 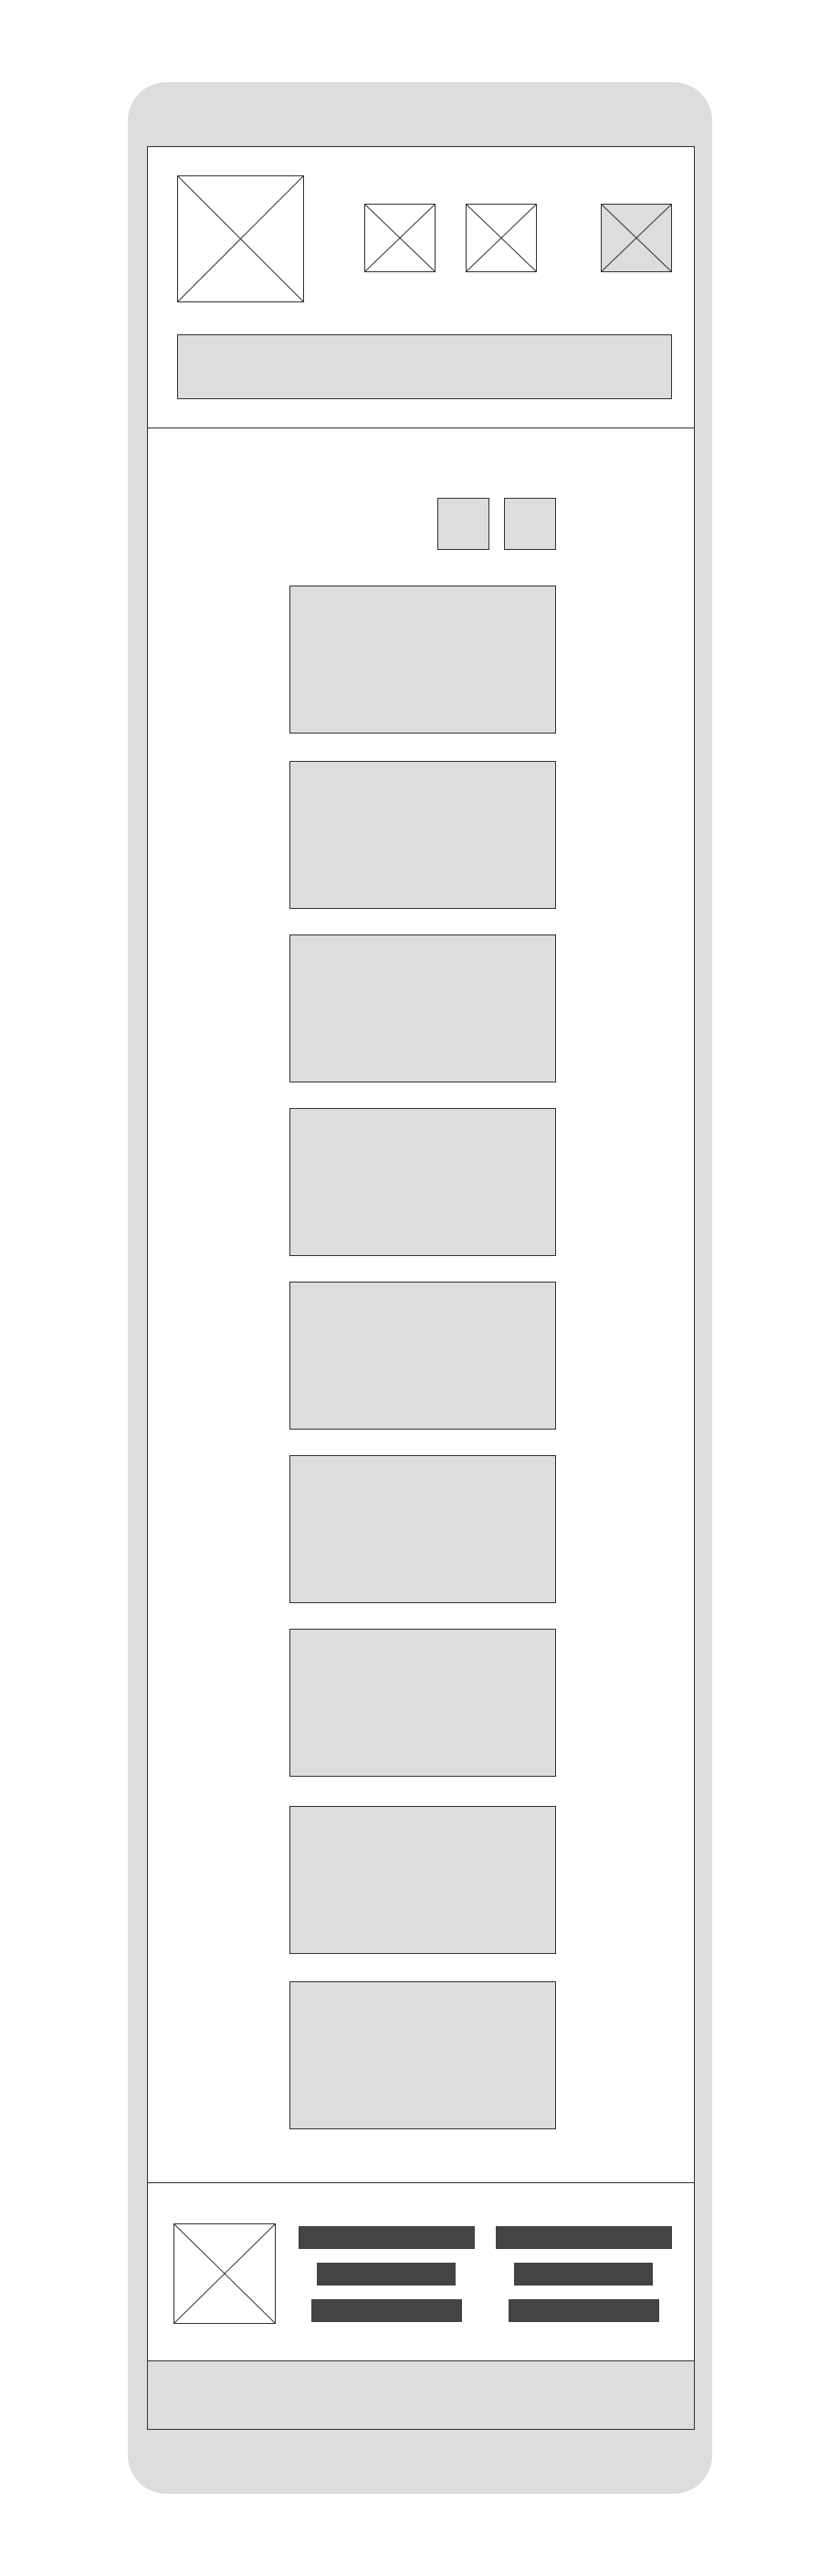 What do you see at coordinates (636, 238) in the screenshot?
I see `header-action-3-image-placeholder-icon` at bounding box center [636, 238].